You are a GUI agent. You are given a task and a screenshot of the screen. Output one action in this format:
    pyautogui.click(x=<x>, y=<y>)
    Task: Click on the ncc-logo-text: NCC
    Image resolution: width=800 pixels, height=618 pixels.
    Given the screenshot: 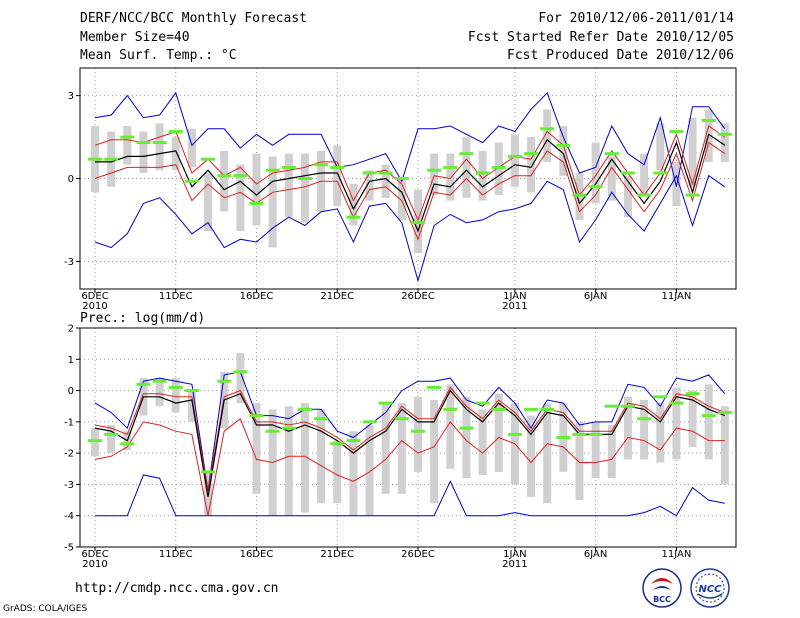 What is the action you would take?
    pyautogui.click(x=710, y=589)
    